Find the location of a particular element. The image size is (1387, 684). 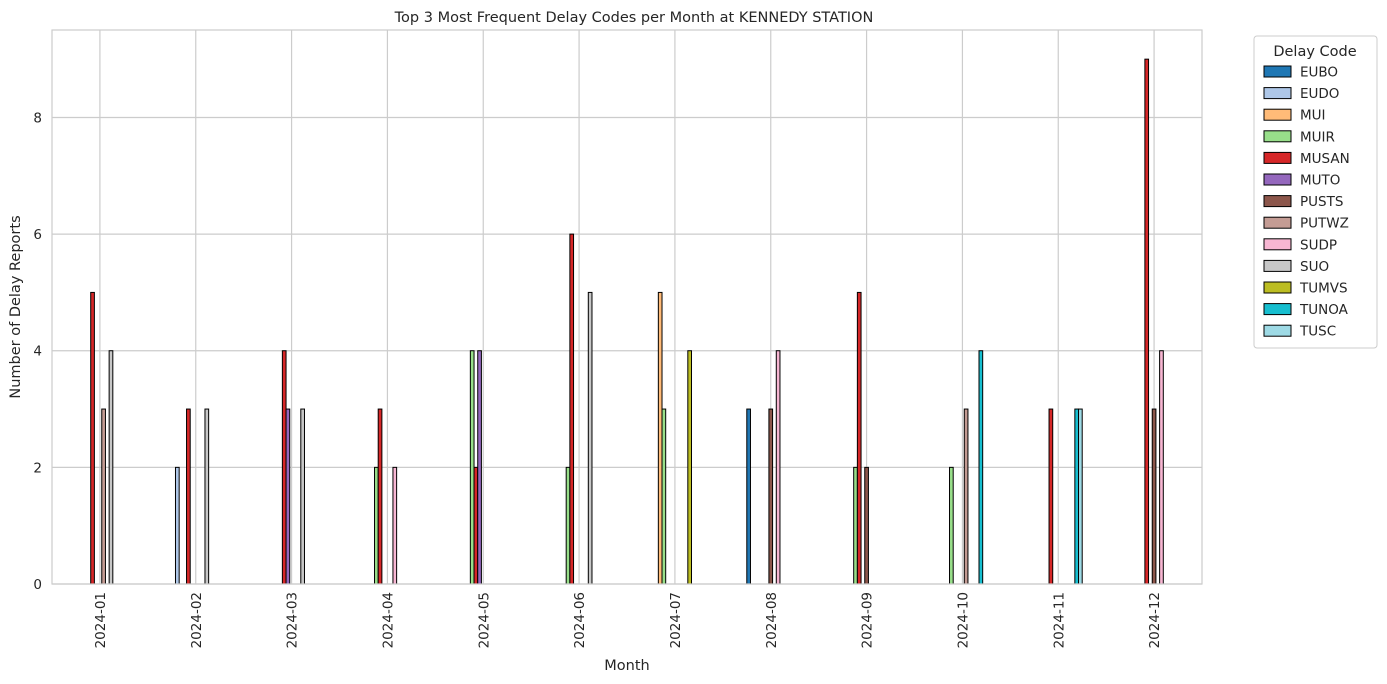

y-axis-ticks: 0 2 4 6 8 is located at coordinates (37, 351).